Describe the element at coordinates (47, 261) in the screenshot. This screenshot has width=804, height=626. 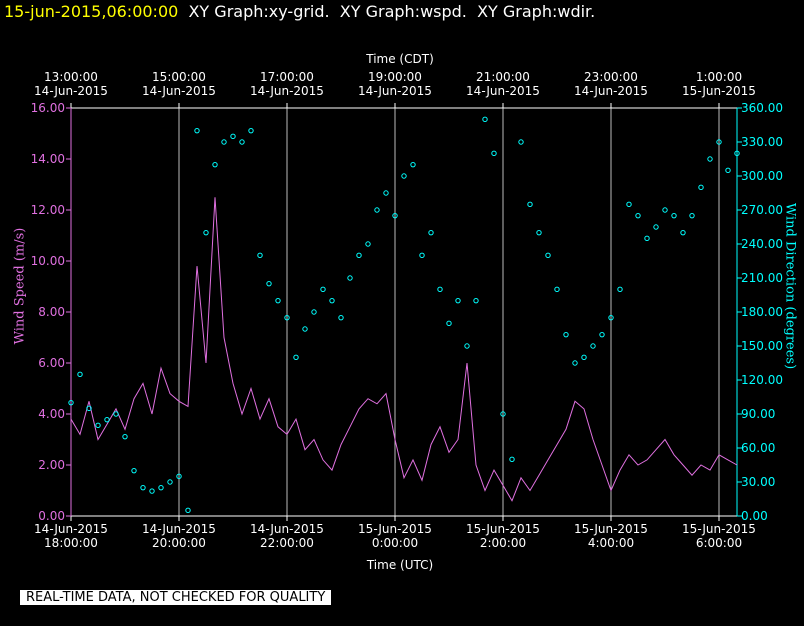
I see `y-tick-label: 10.00` at that location.